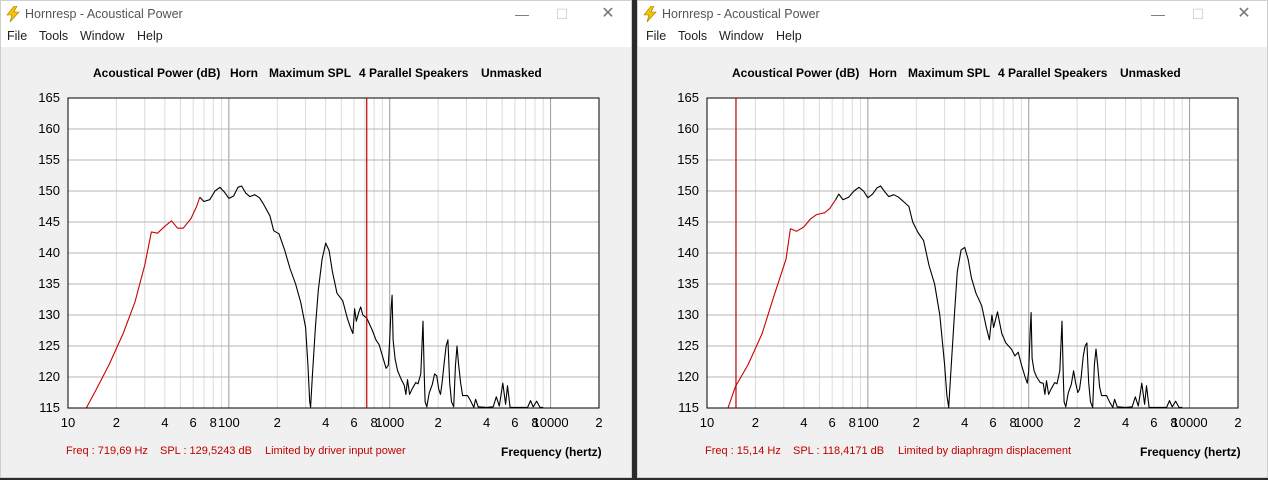 This screenshot has width=1268, height=480. What do you see at coordinates (839, 451) in the screenshot?
I see `status-spl: SPL : 118,4171 dB` at bounding box center [839, 451].